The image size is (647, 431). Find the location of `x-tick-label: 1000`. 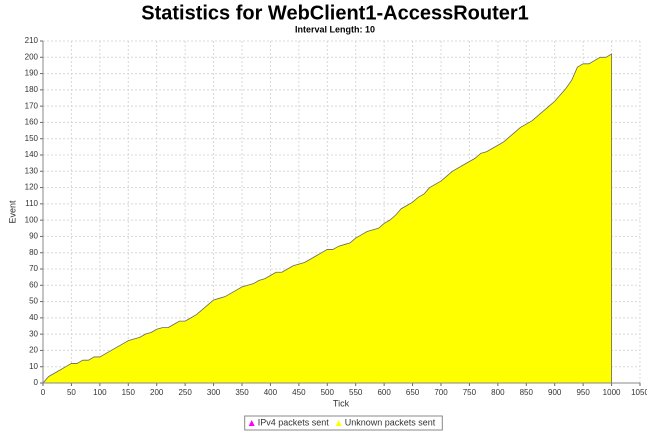

x-tick-label: 1000 is located at coordinates (612, 392).